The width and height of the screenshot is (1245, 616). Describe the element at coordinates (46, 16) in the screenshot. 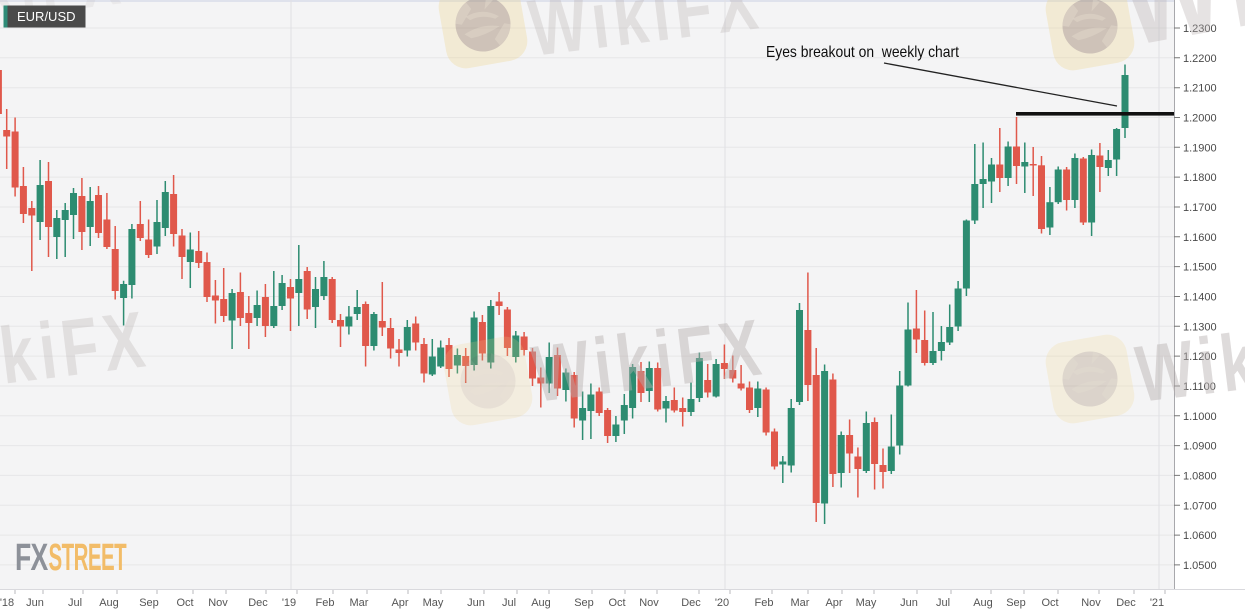

I see `svg-text: EUR/USD` at that location.